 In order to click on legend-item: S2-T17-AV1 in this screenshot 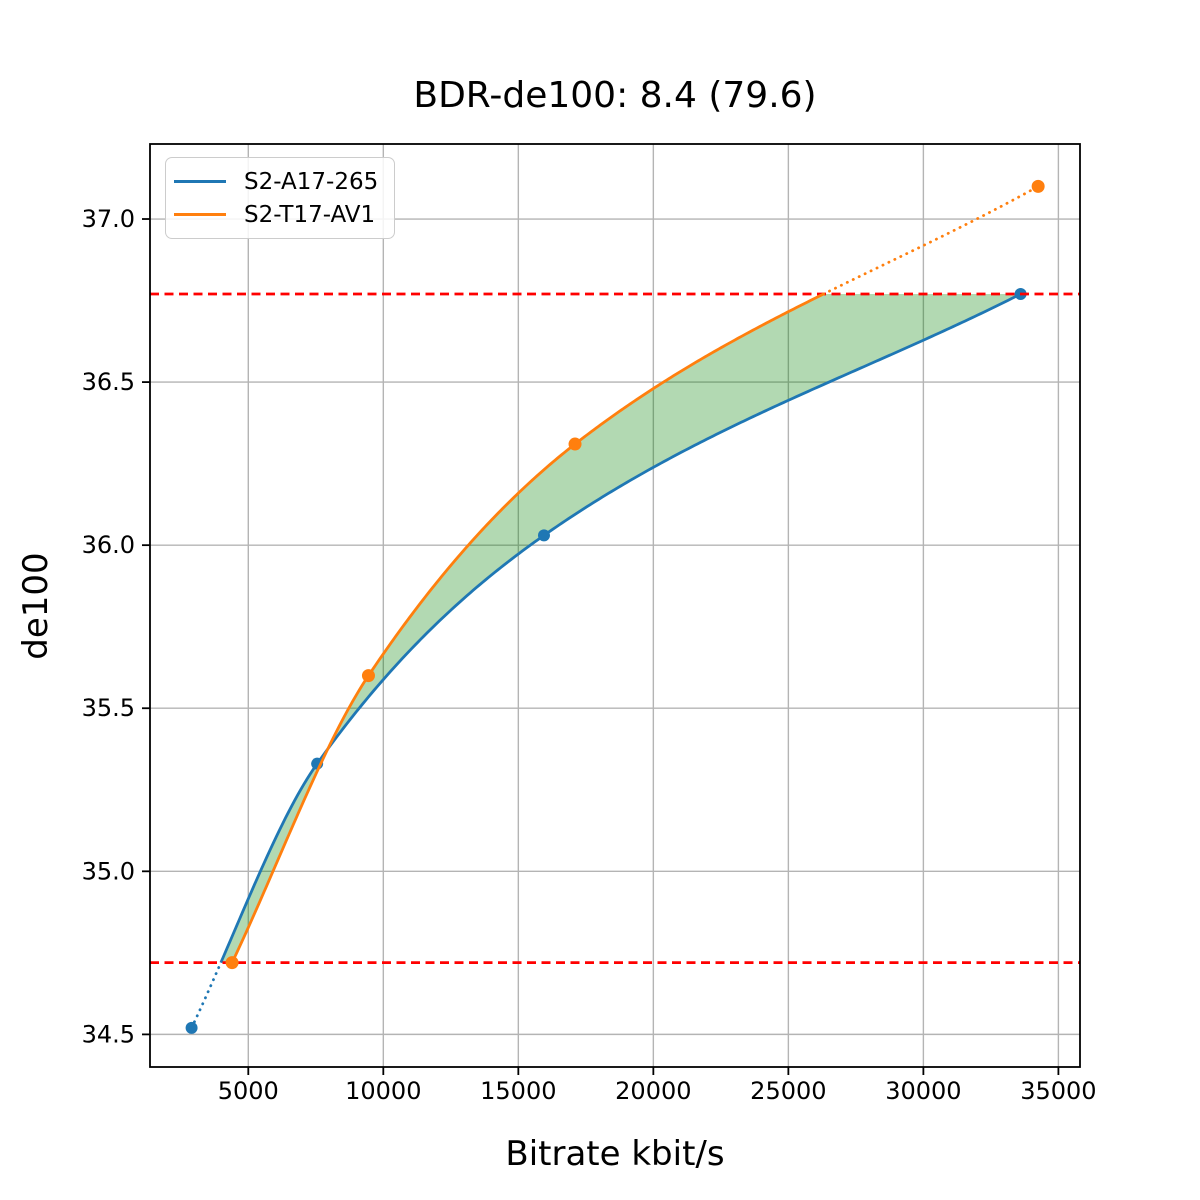, I will do `click(276, 214)`.